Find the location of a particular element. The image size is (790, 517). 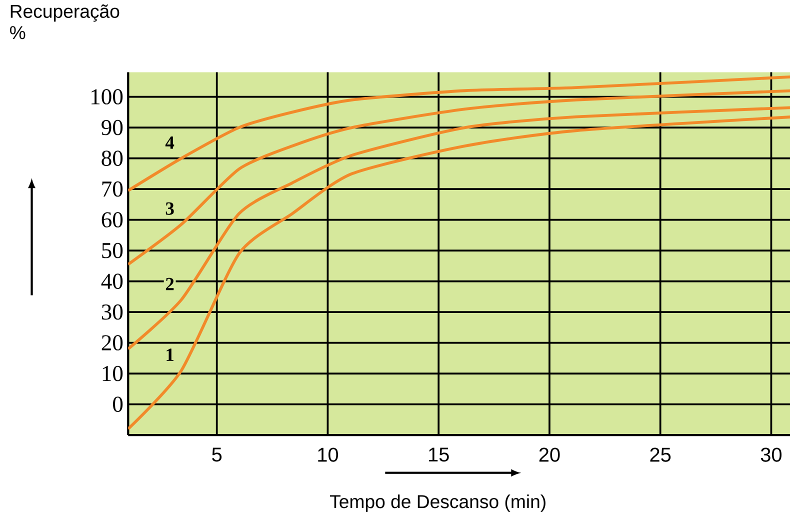

series-label: 2 is located at coordinates (170, 284).